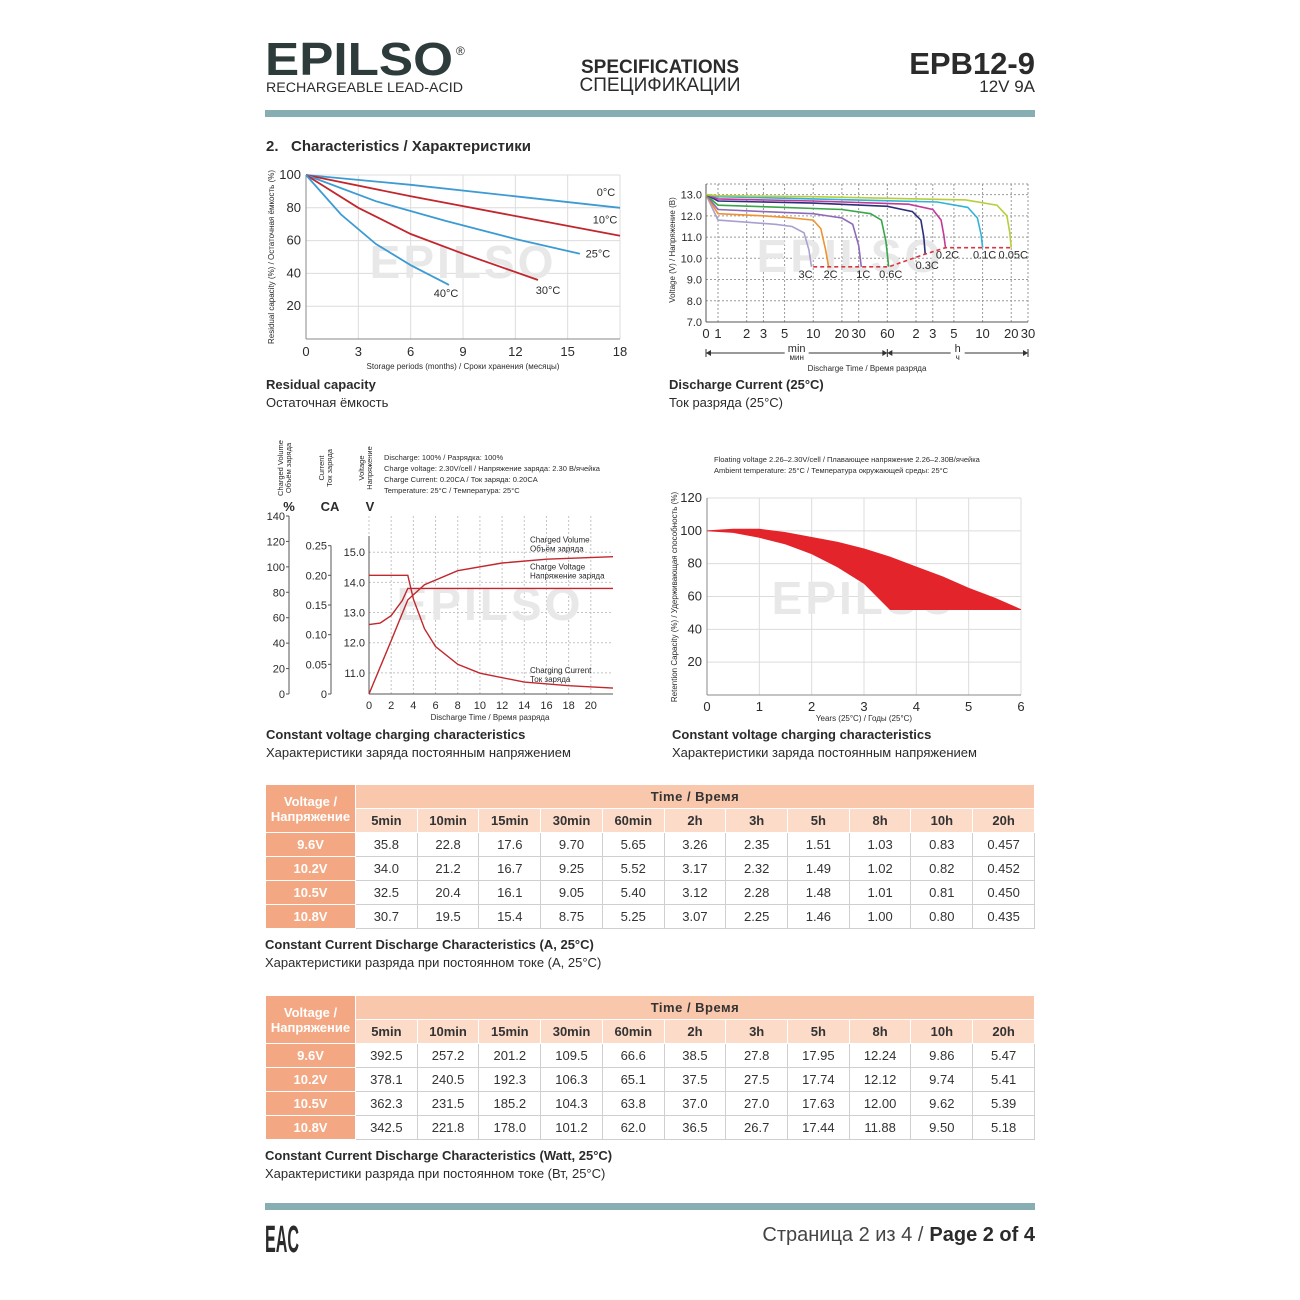  I want to click on y-tick-label: 100, so click(290, 174).